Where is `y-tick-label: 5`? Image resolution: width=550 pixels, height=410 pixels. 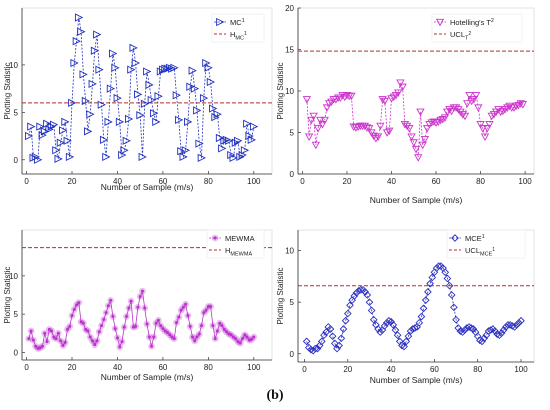
y-tick-label: 5 is located at coordinates (292, 302).